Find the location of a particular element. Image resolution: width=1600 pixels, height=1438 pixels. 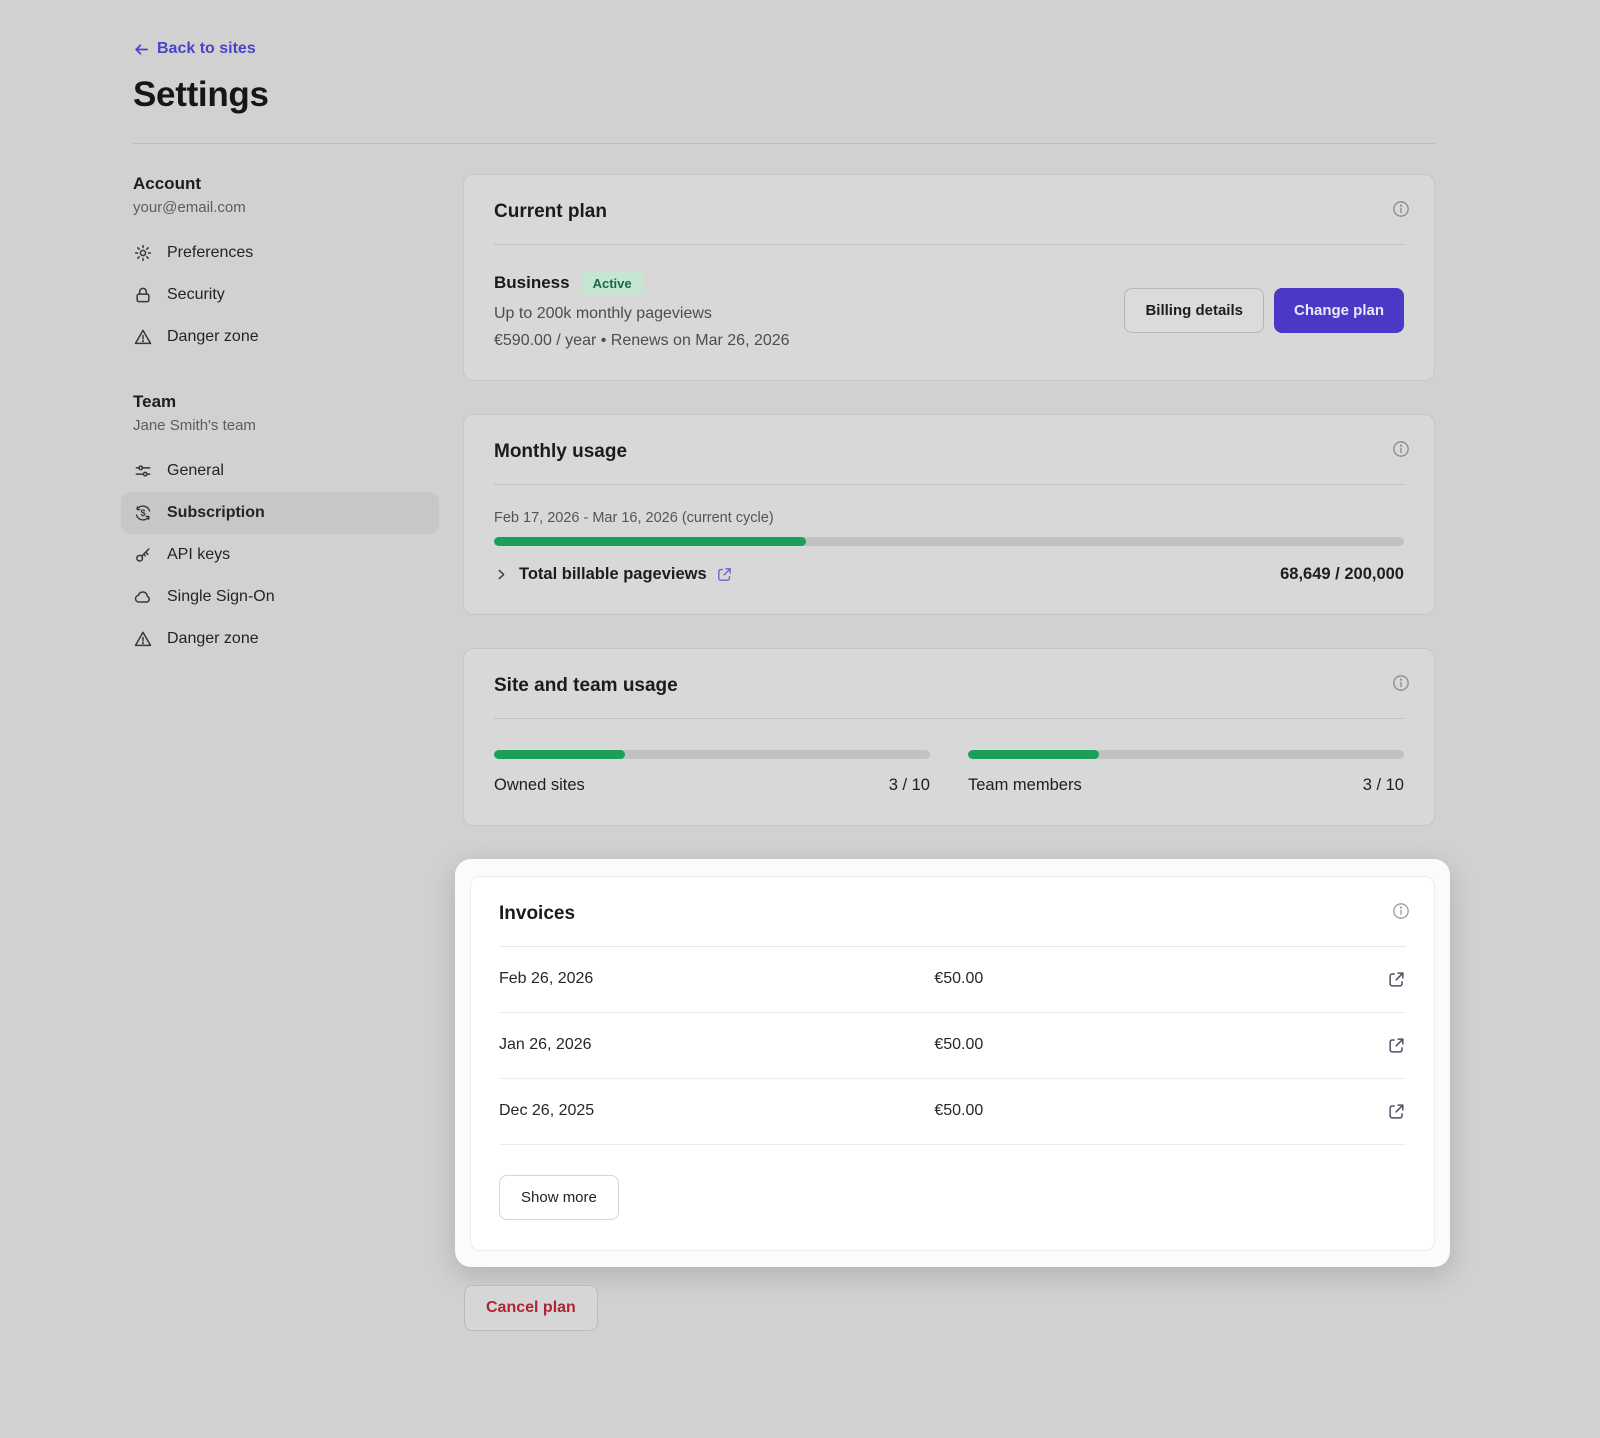

team-members-progress-track is located at coordinates (1186, 754).